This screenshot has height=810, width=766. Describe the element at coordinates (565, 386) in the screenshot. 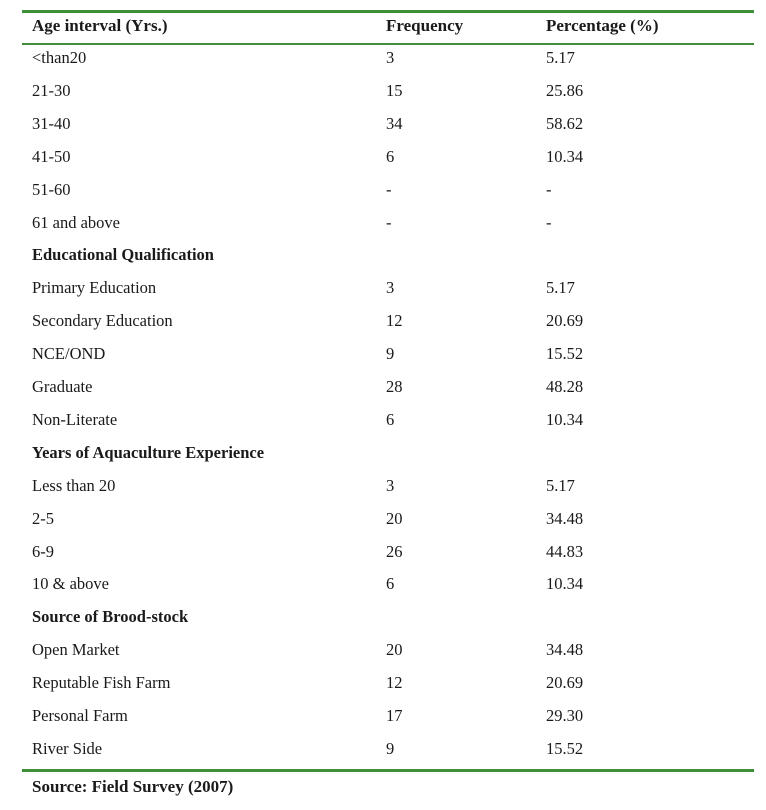

I see `percentage-cell: 48.28` at that location.